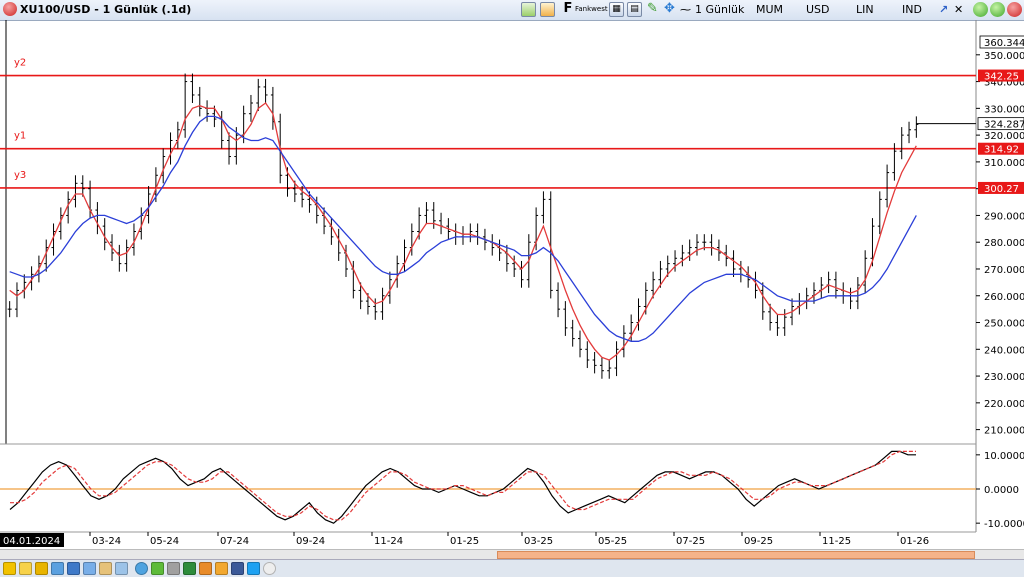  What do you see at coordinates (1004, 56) in the screenshot?
I see `price-tick-label: 350.0000` at bounding box center [1004, 56].